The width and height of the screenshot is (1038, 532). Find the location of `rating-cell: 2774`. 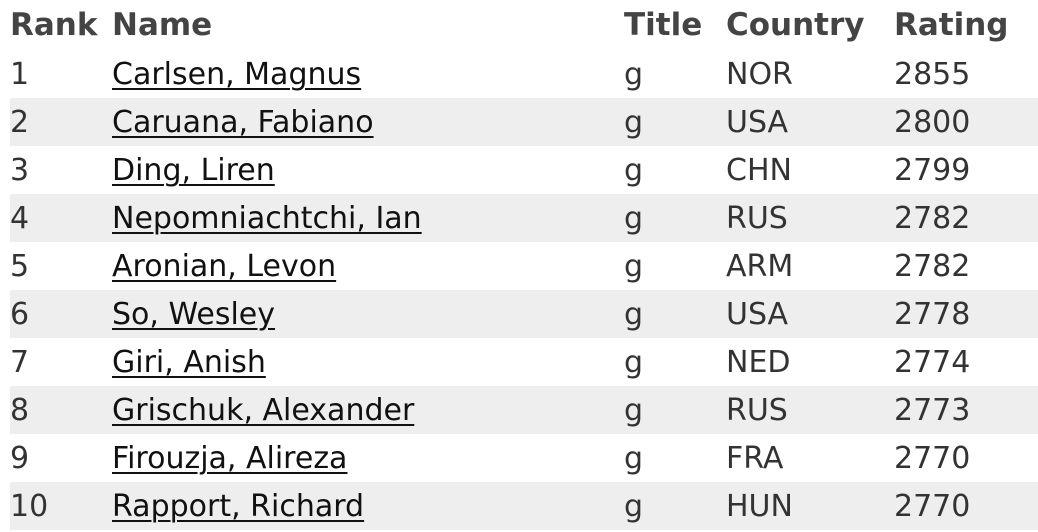

rating-cell: 2774 is located at coordinates (932, 362).